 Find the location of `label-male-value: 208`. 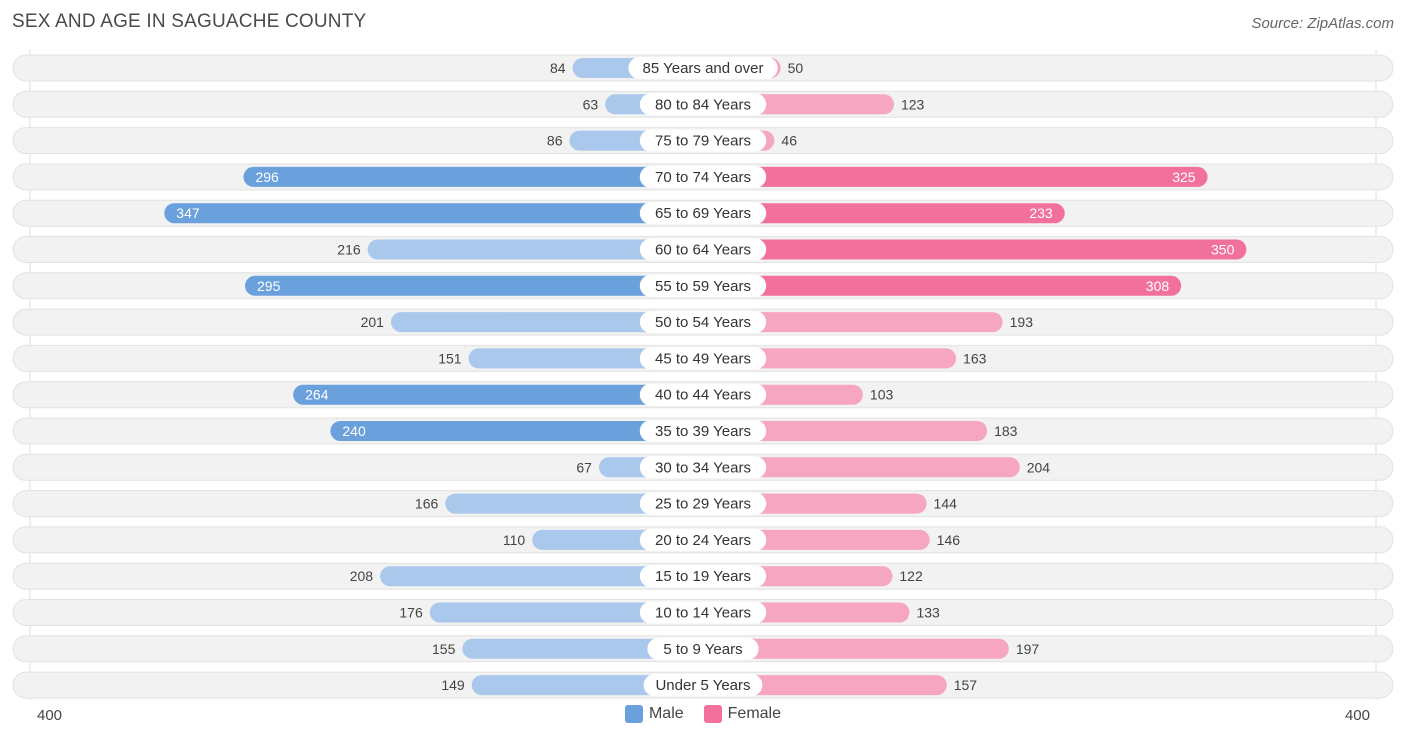

label-male-value: 208 is located at coordinates (362, 576).